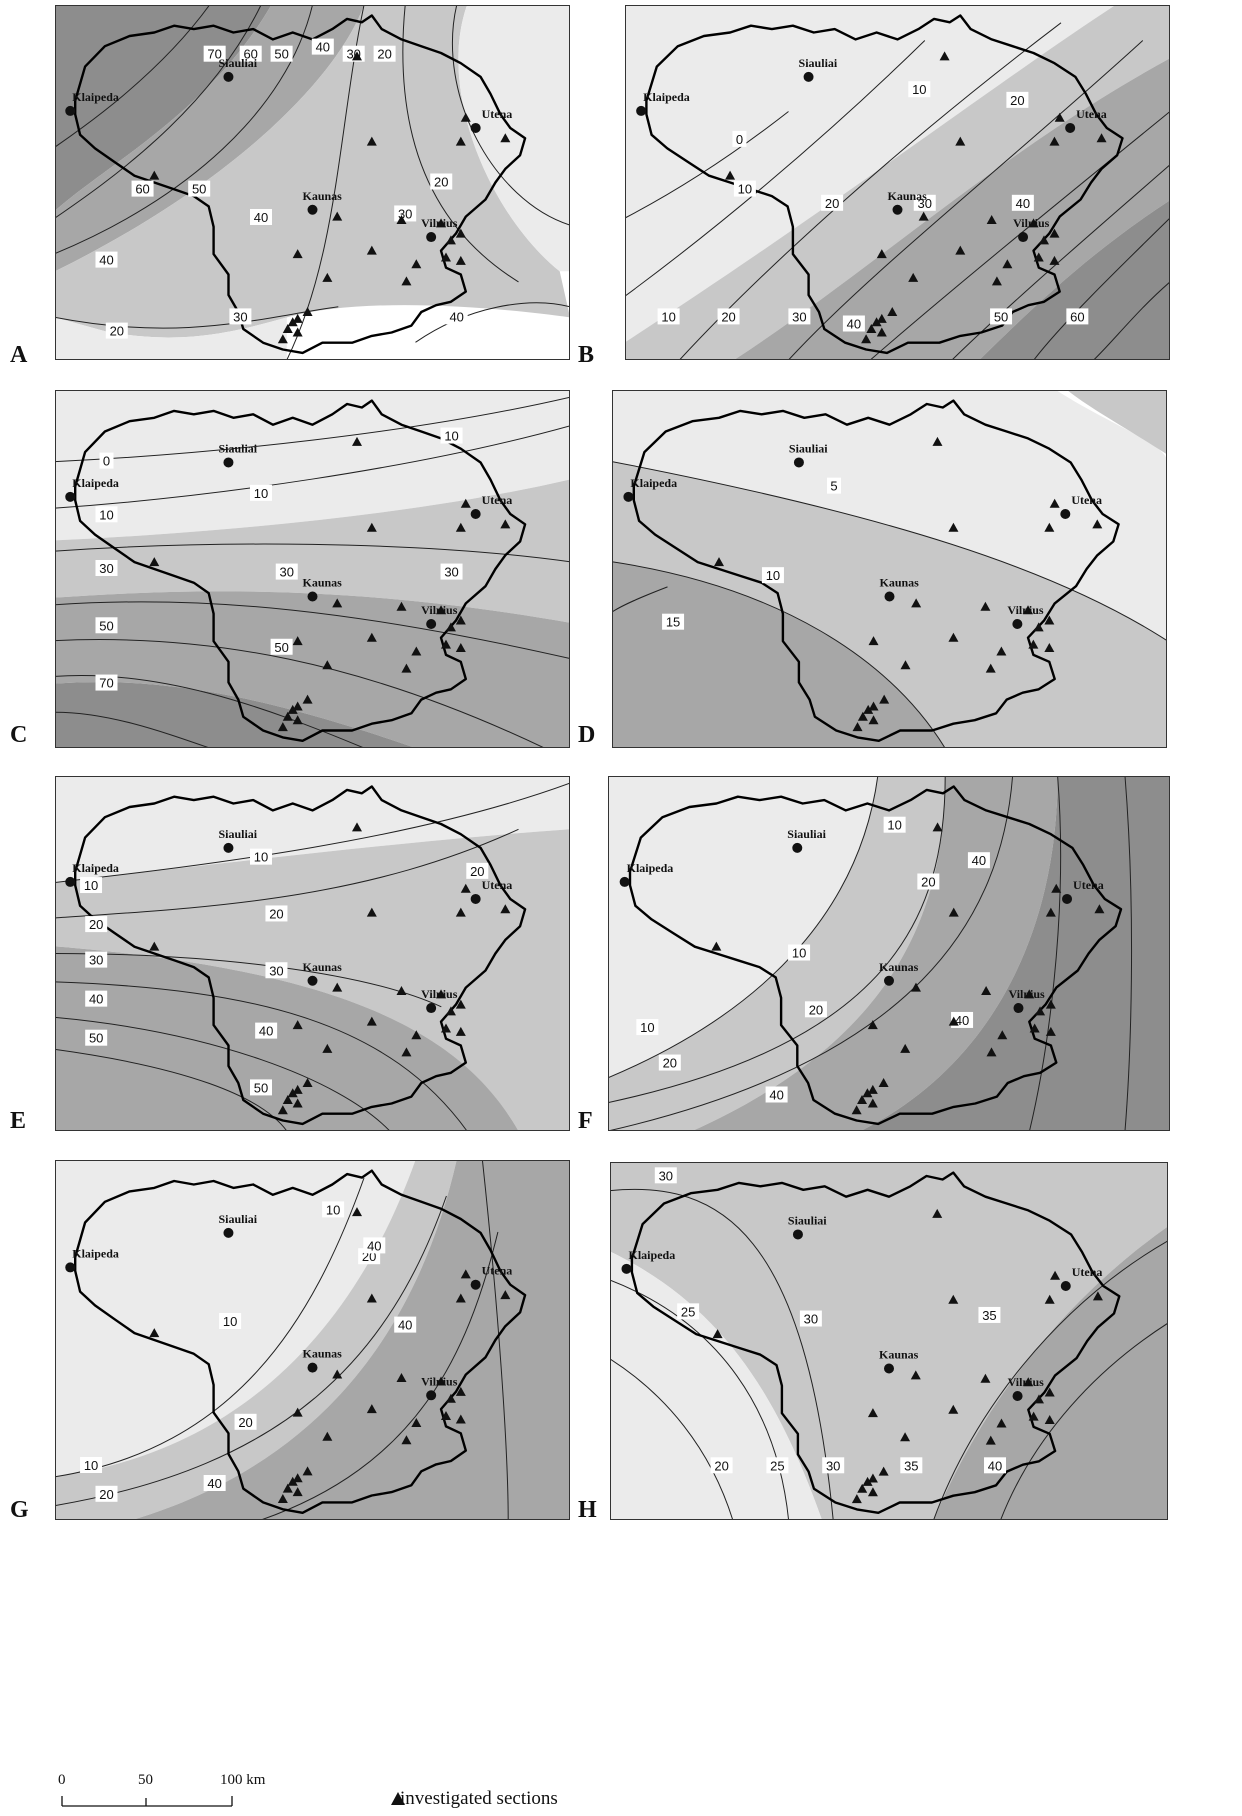  I want to click on scale-bar, so click(233, 1799).